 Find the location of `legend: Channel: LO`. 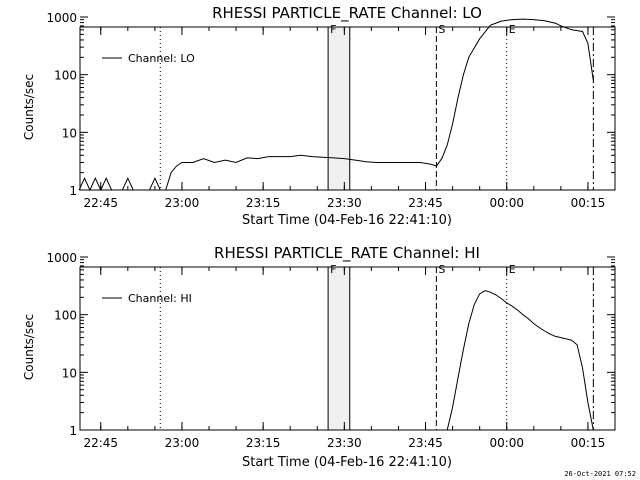

legend: Channel: LO is located at coordinates (148, 58).